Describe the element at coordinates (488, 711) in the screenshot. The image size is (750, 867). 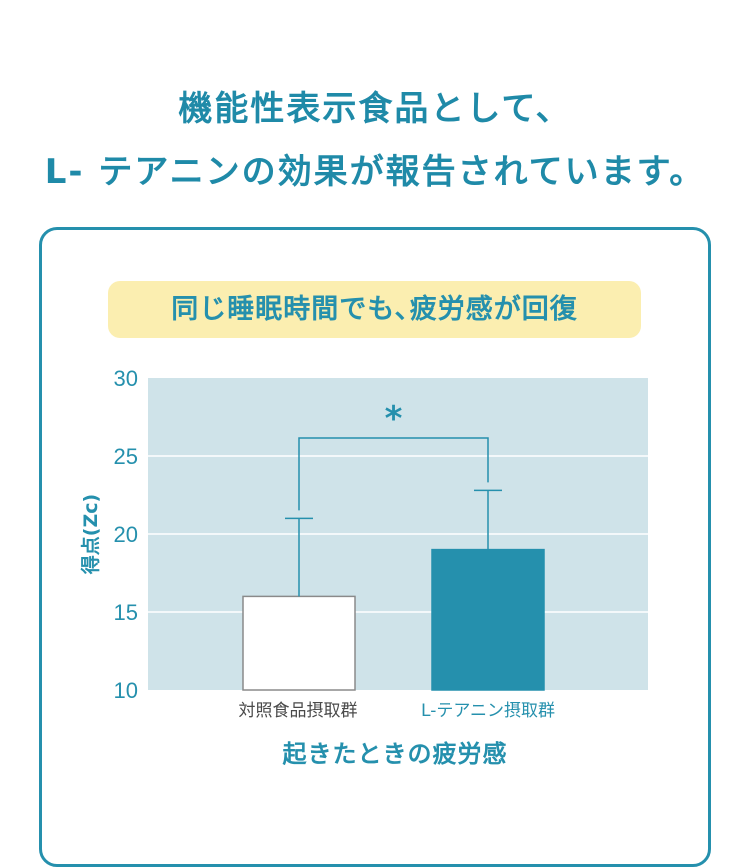
I see `x-category-label-theanine: L-テアニン摂取群` at that location.